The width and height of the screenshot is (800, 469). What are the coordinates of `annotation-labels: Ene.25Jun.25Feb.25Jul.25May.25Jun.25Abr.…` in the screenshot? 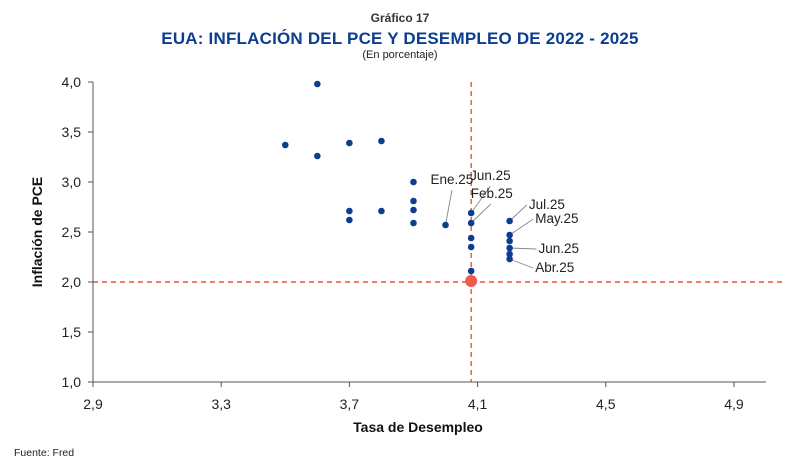 It's located at (505, 221).